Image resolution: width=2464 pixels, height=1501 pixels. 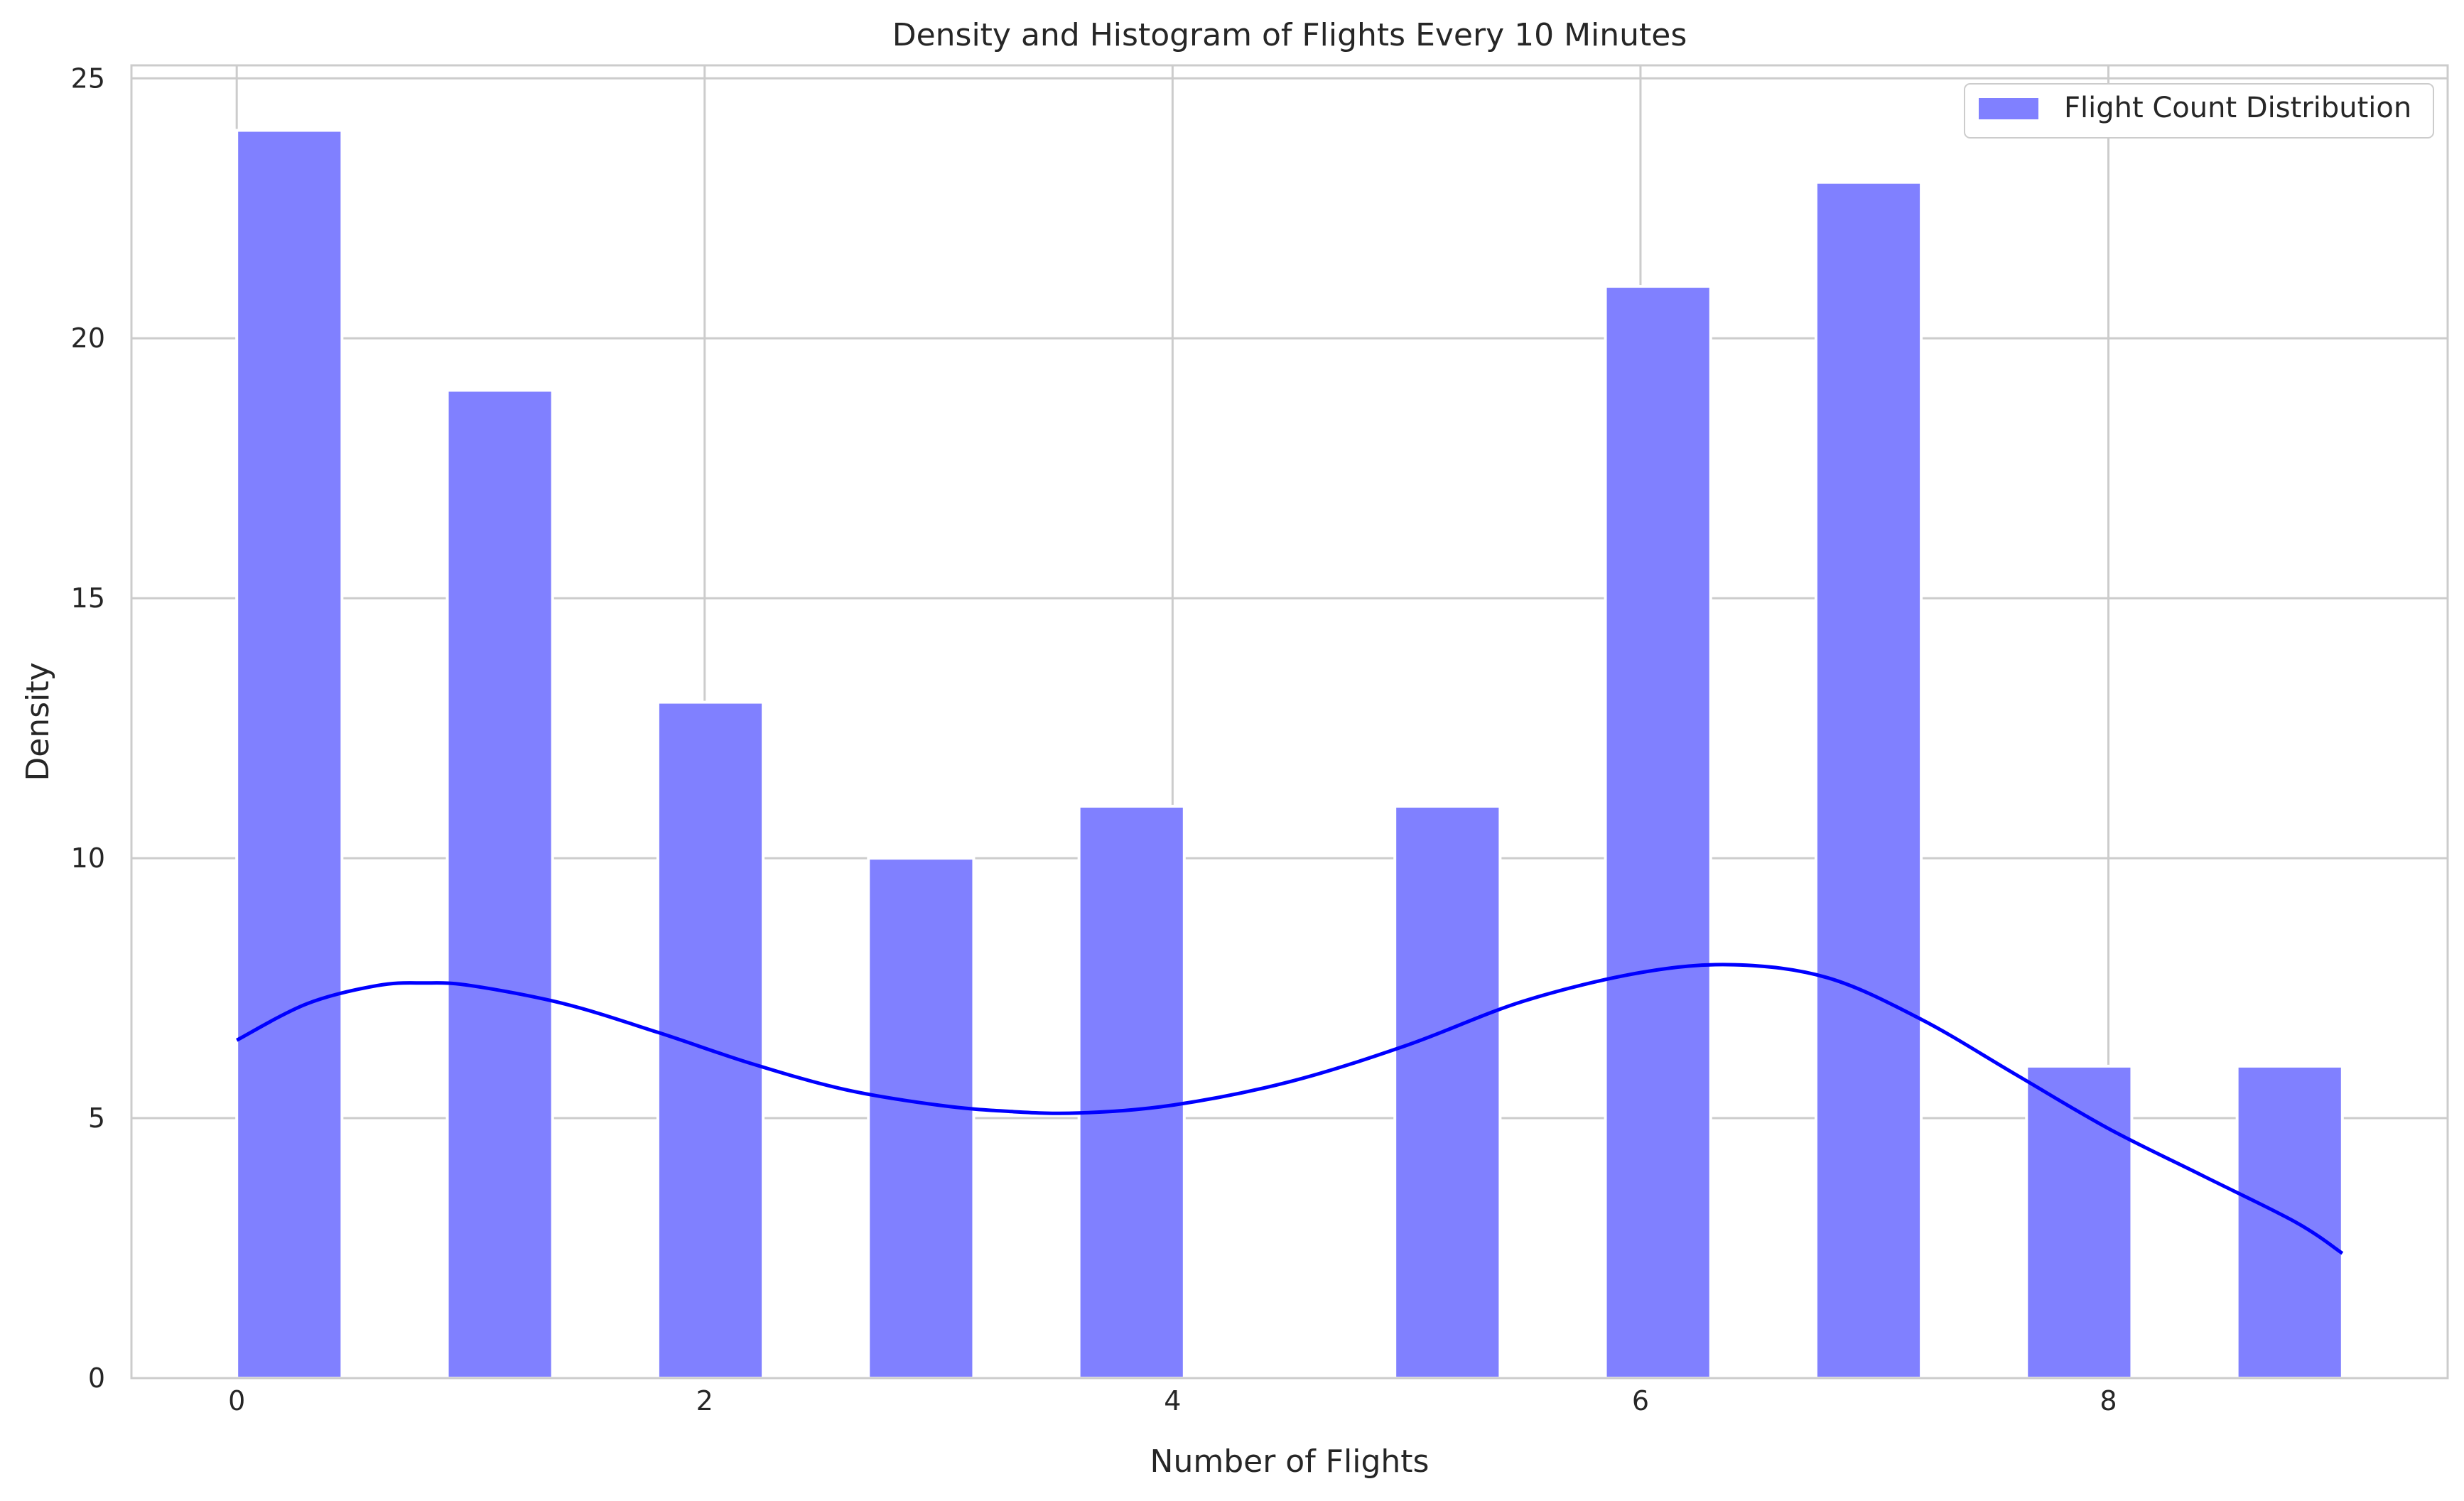 What do you see at coordinates (1641, 1401) in the screenshot?
I see `x-tick-label: 6` at bounding box center [1641, 1401].